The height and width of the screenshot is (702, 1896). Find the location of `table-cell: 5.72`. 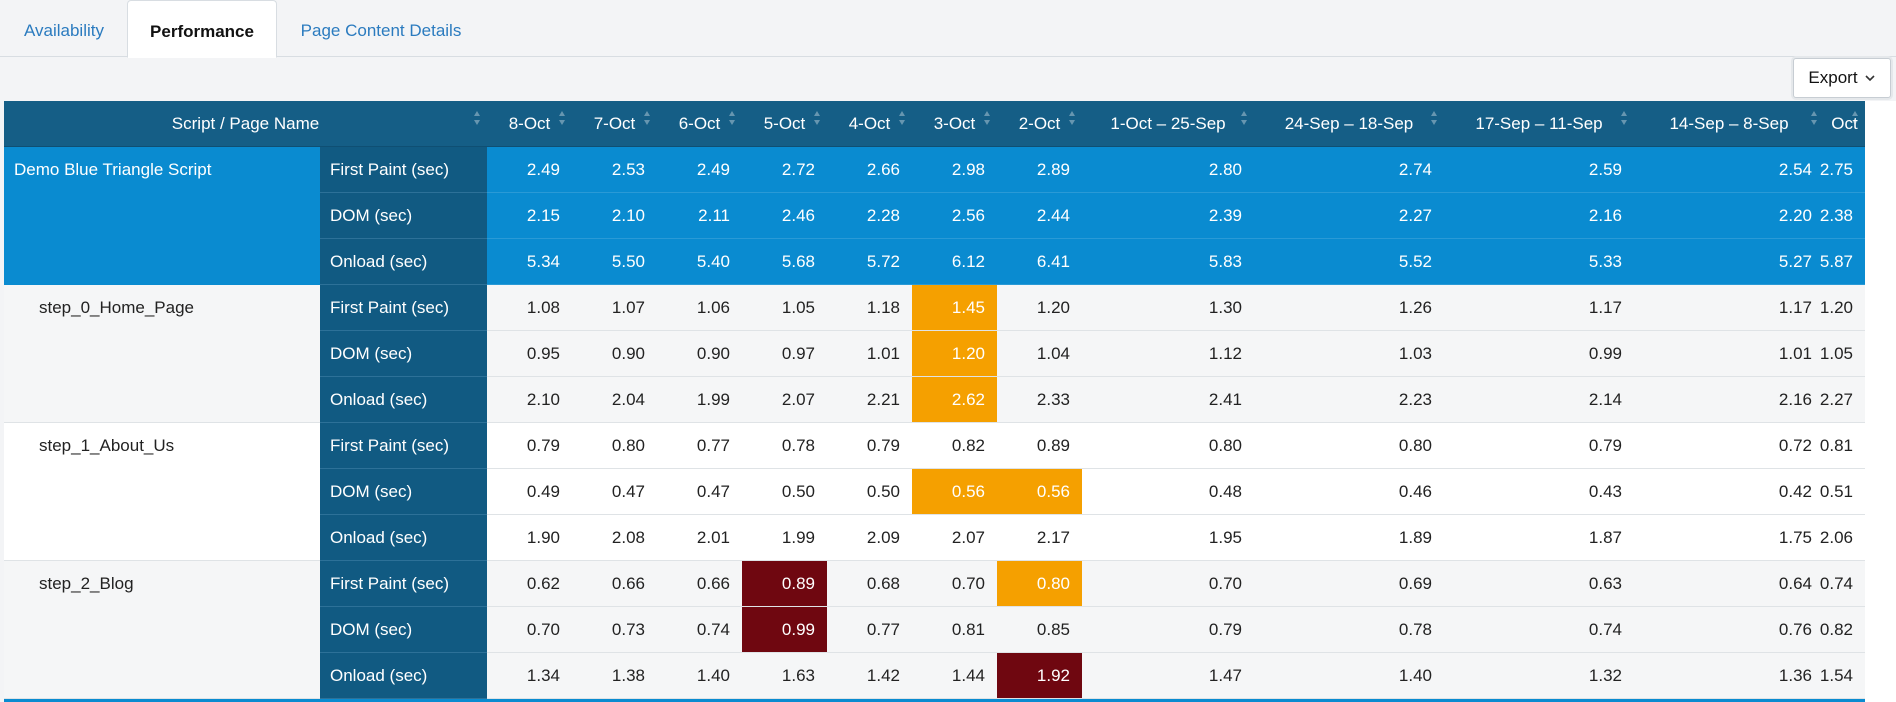

table-cell: 5.72 is located at coordinates (869, 262).